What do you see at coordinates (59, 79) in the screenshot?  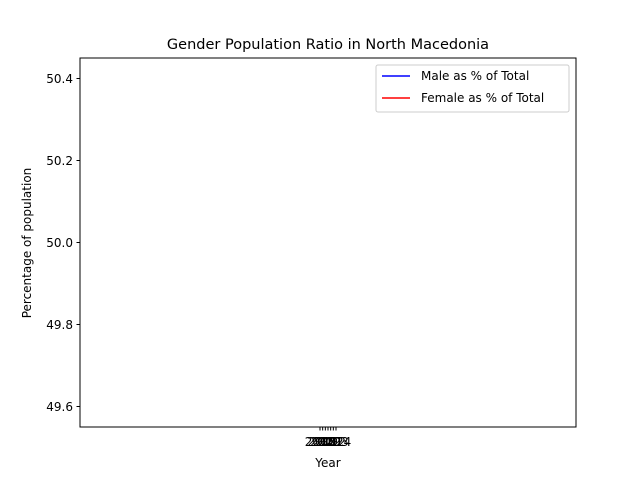 I see `y-tick-label: 50.4` at bounding box center [59, 79].